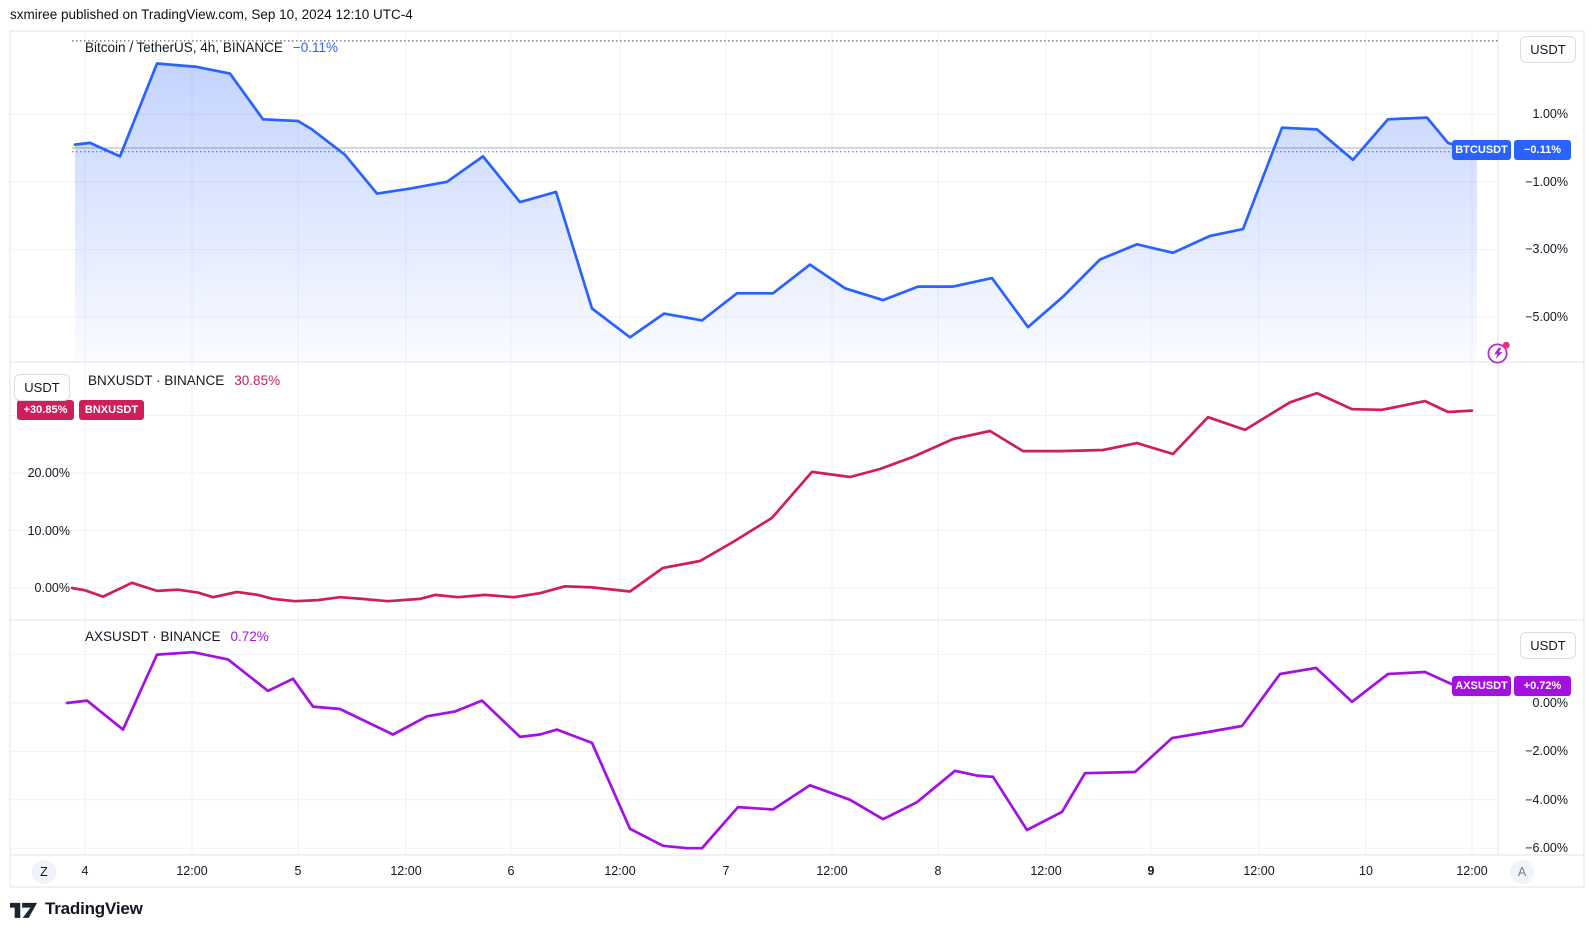 This screenshot has height=942, width=1594. What do you see at coordinates (1546, 317) in the screenshot?
I see `y-axis-tick-label: −5.00%` at bounding box center [1546, 317].